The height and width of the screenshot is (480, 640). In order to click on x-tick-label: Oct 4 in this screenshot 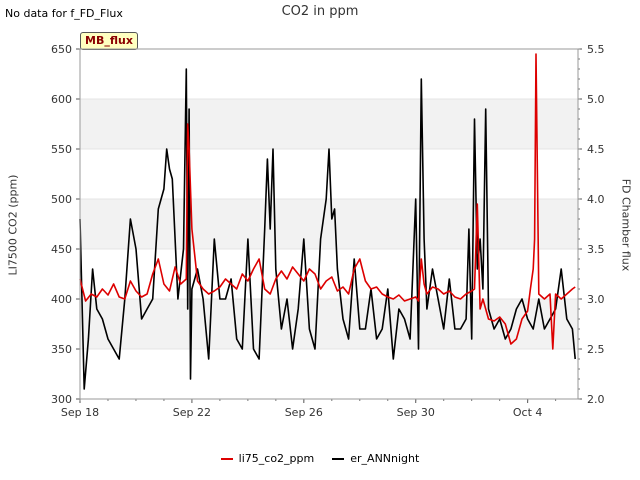, I will do `click(528, 412)`.